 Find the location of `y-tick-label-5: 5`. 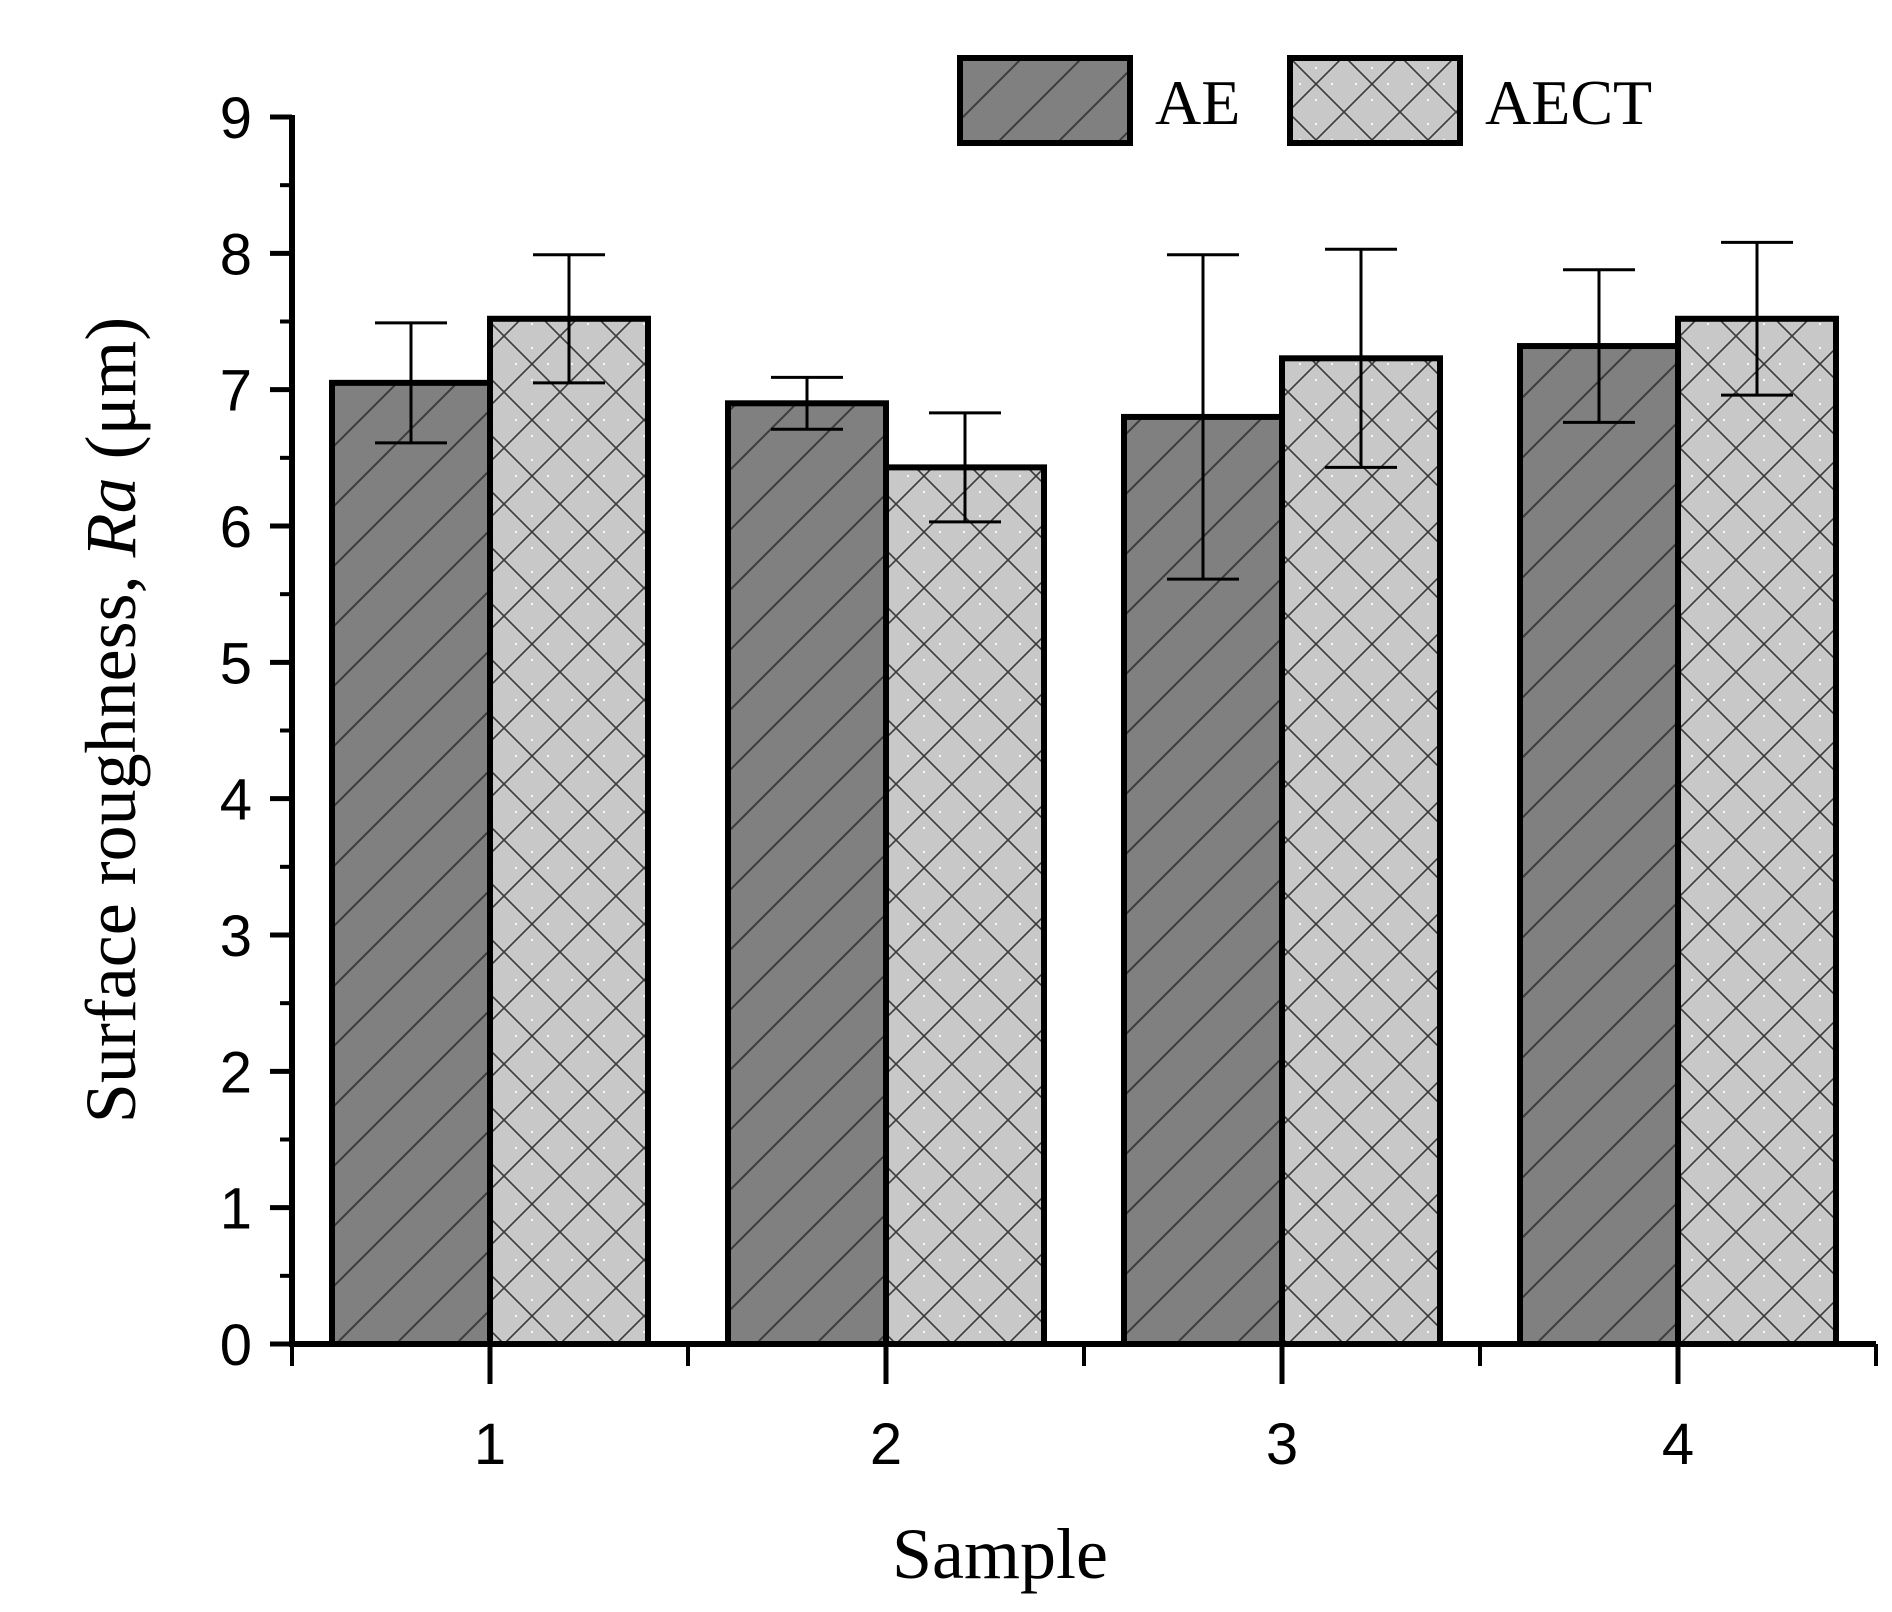

y-tick-label-5: 5 is located at coordinates (236, 663).